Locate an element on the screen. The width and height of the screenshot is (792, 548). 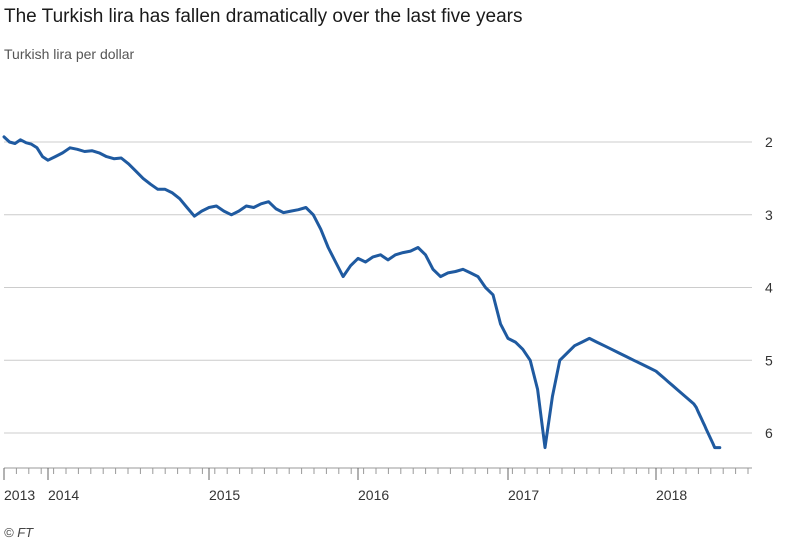
x-tick-label: 2014 is located at coordinates (63, 495).